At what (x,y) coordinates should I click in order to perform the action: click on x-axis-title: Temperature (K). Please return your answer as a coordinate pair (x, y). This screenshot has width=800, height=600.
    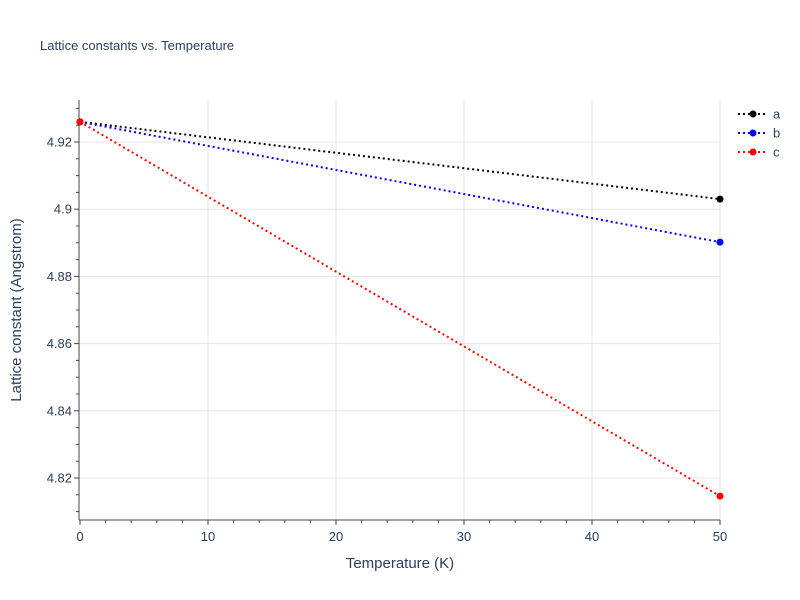
    Looking at the image, I should click on (400, 563).